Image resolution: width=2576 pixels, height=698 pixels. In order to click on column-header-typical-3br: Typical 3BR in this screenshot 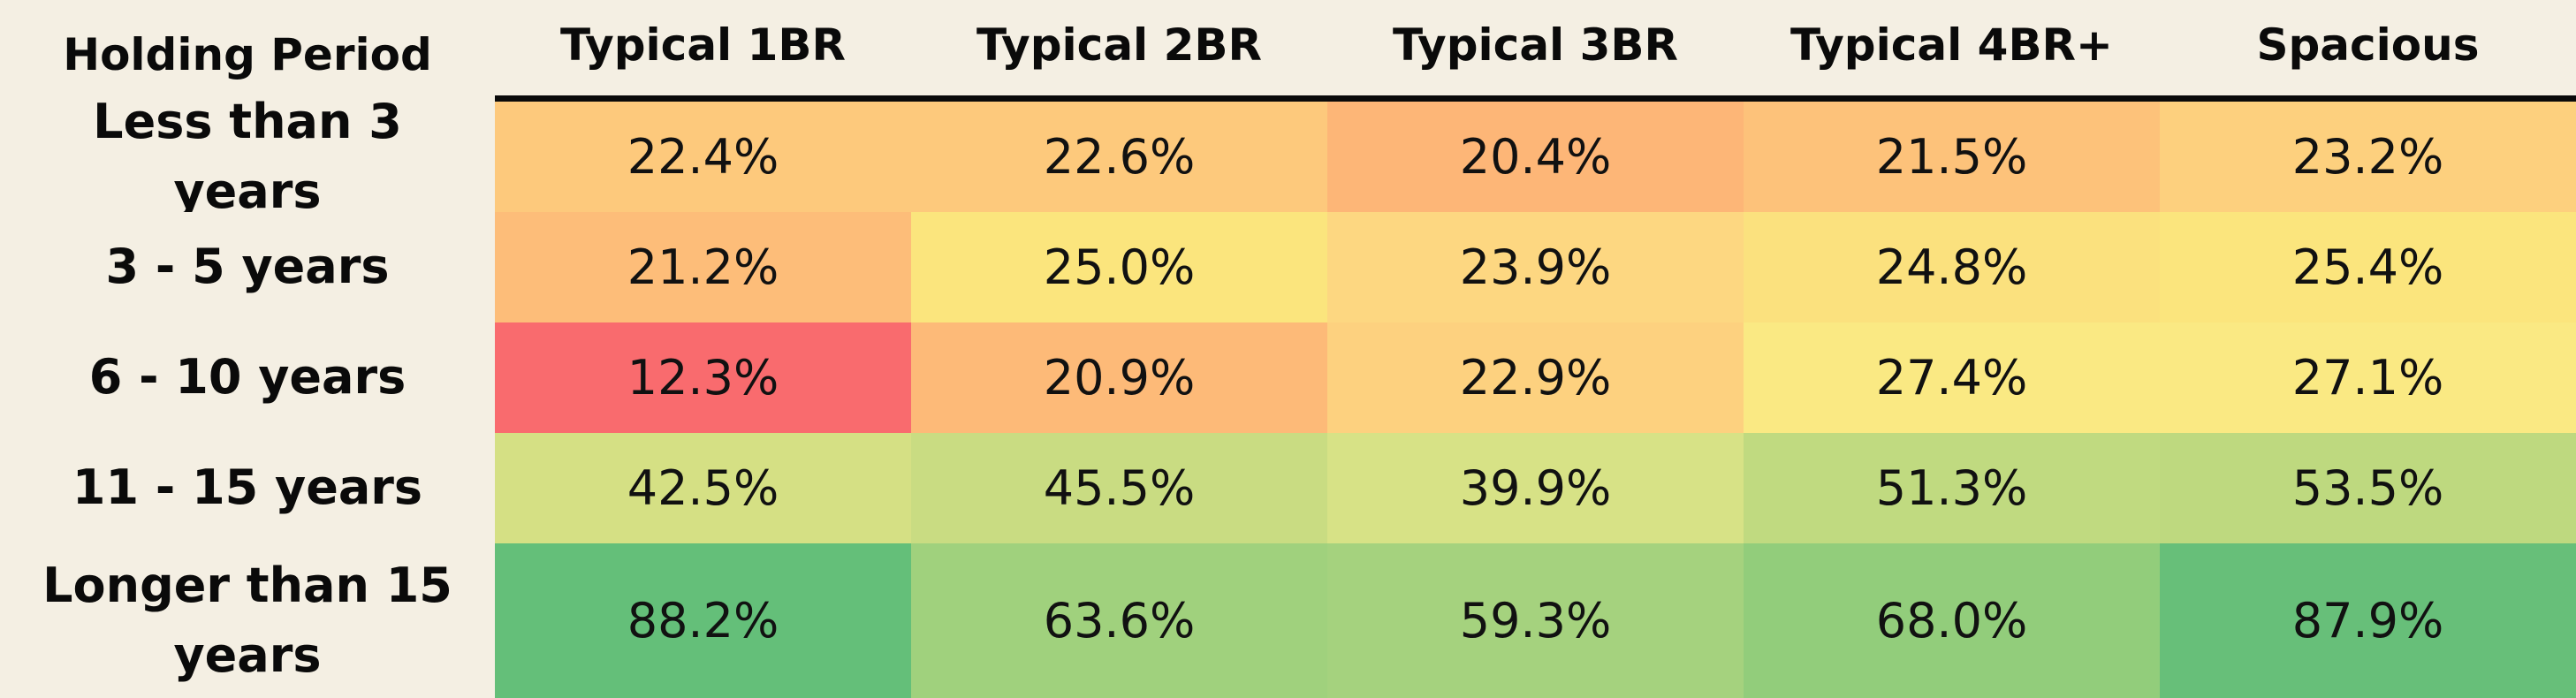, I will do `click(1535, 47)`.